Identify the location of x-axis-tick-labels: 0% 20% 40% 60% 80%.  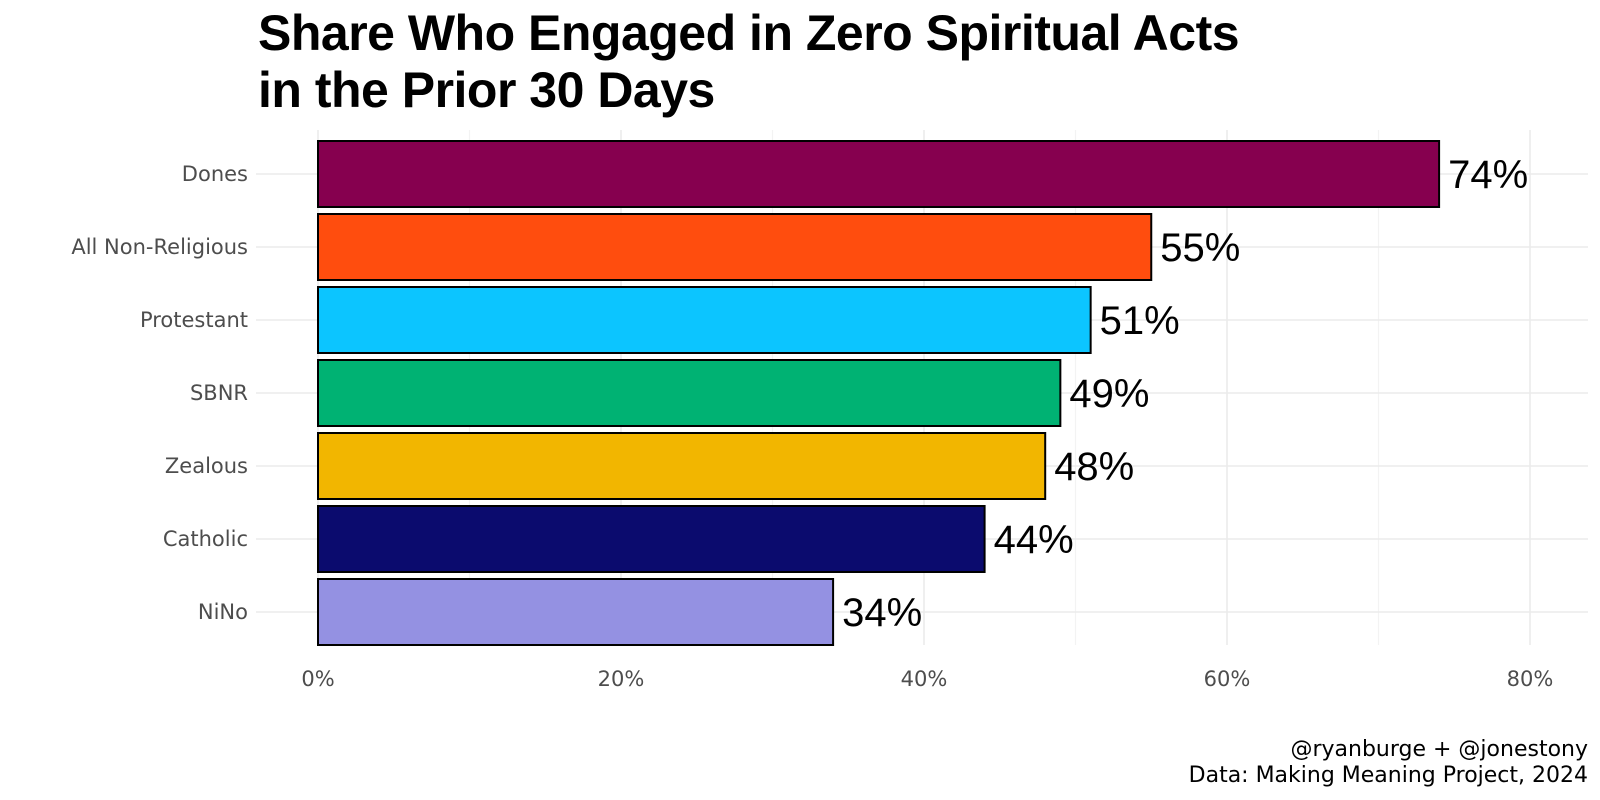
(927, 679).